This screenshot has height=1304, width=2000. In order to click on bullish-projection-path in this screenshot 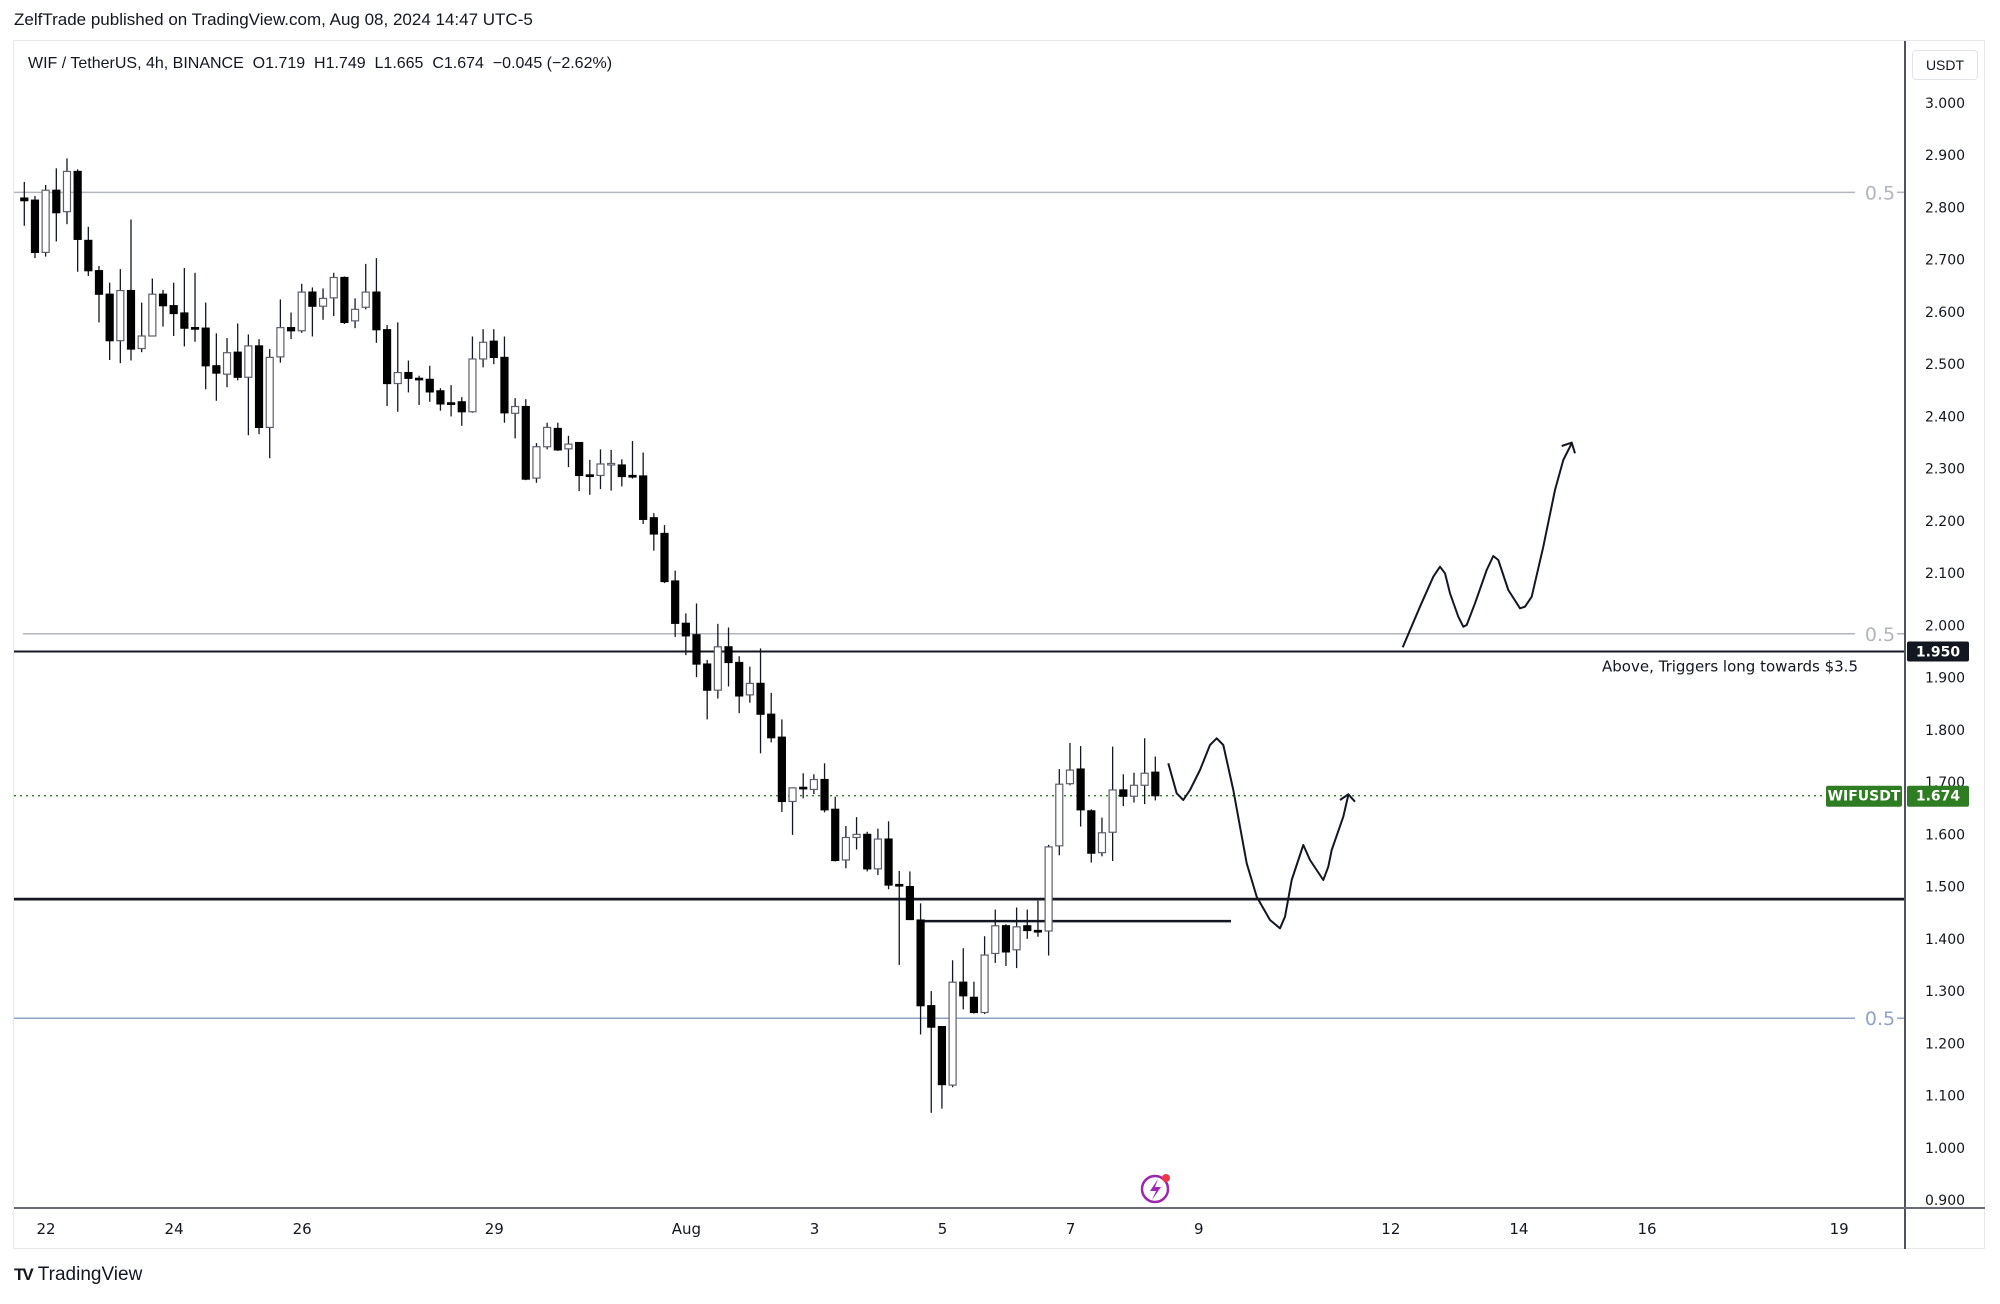, I will do `click(1487, 545)`.